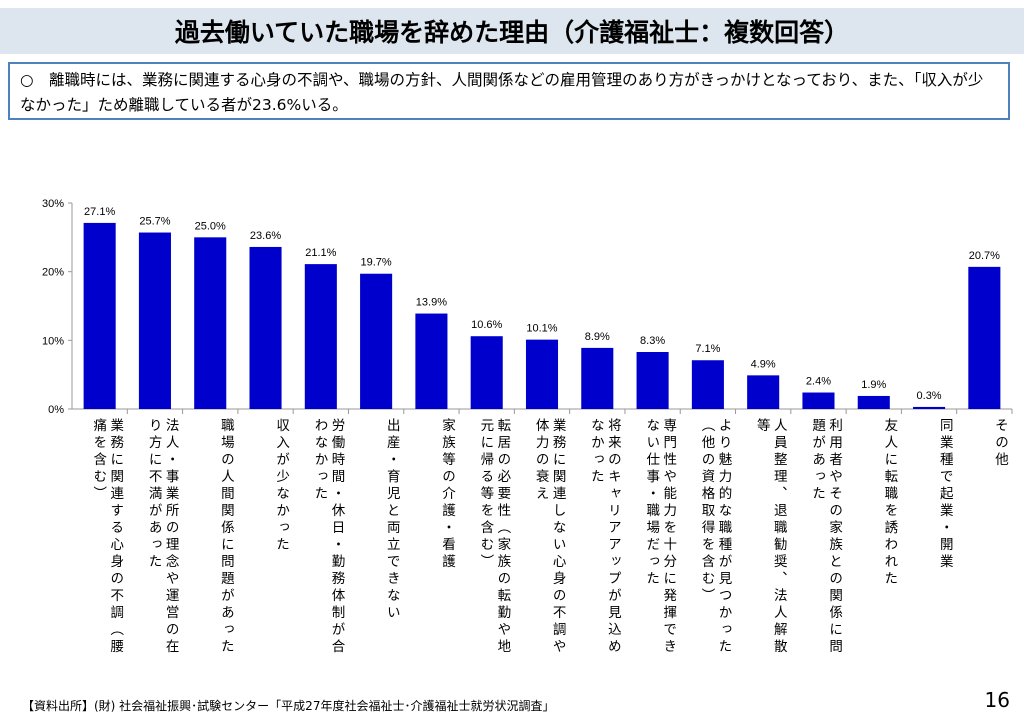 The width and height of the screenshot is (1024, 724). What do you see at coordinates (984, 256) in the screenshot?
I see `data-label: 20.7%` at bounding box center [984, 256].